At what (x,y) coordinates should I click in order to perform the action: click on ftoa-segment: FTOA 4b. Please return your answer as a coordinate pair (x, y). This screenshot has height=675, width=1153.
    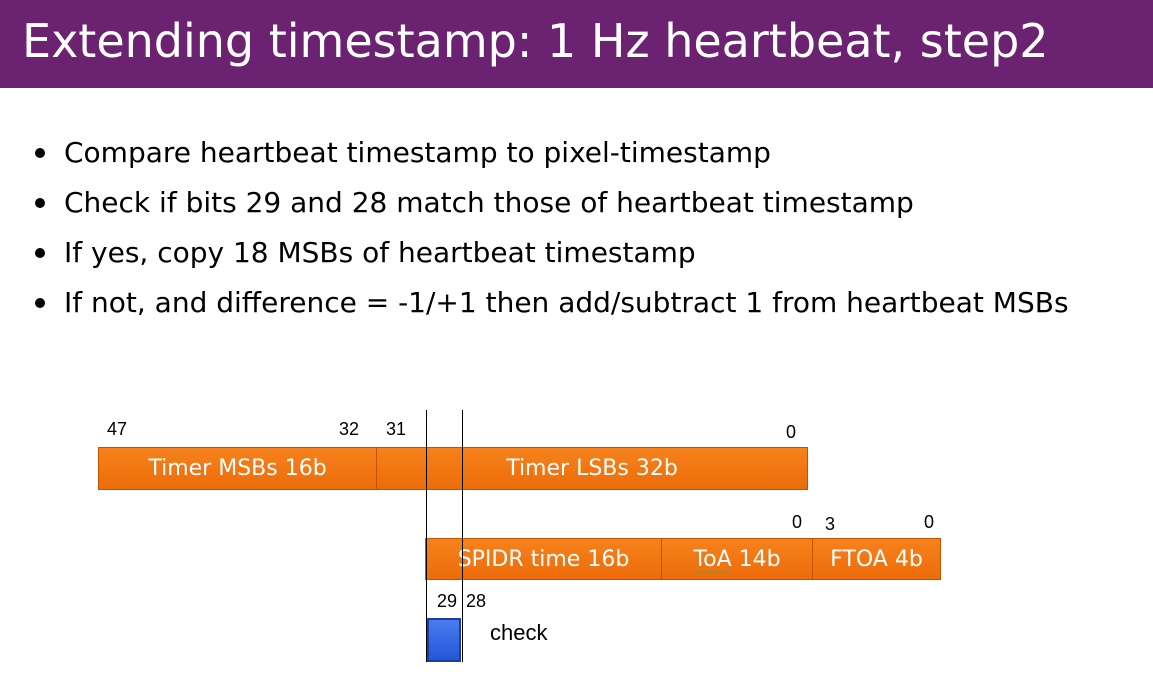
    Looking at the image, I should click on (876, 559).